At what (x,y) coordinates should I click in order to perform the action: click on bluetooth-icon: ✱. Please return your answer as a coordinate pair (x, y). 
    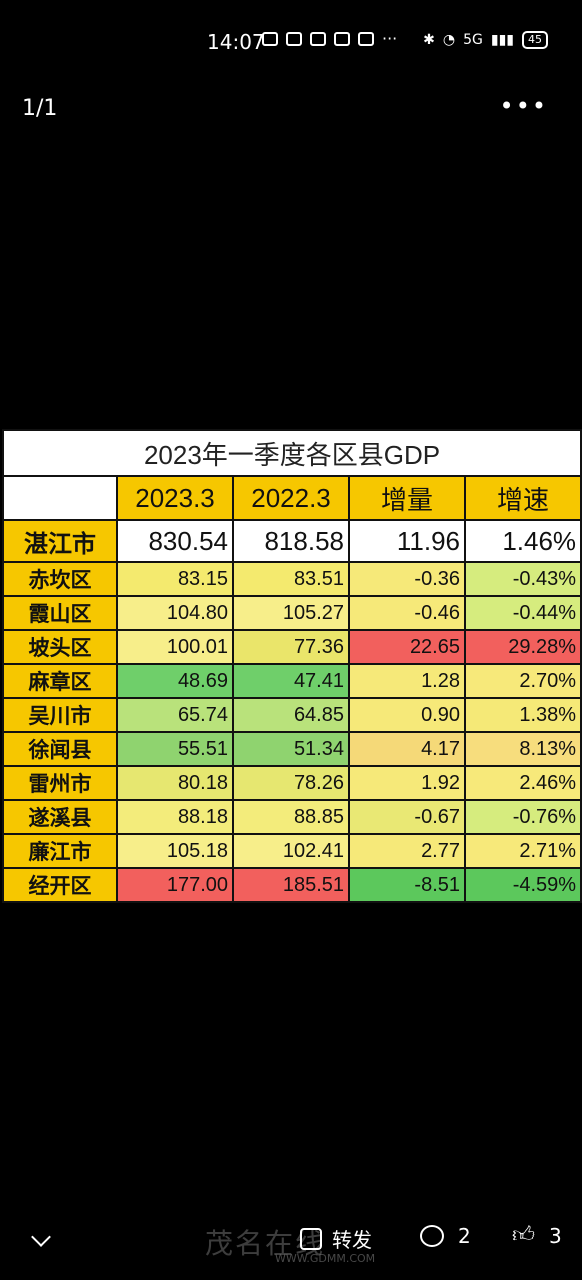
    Looking at the image, I should click on (429, 40).